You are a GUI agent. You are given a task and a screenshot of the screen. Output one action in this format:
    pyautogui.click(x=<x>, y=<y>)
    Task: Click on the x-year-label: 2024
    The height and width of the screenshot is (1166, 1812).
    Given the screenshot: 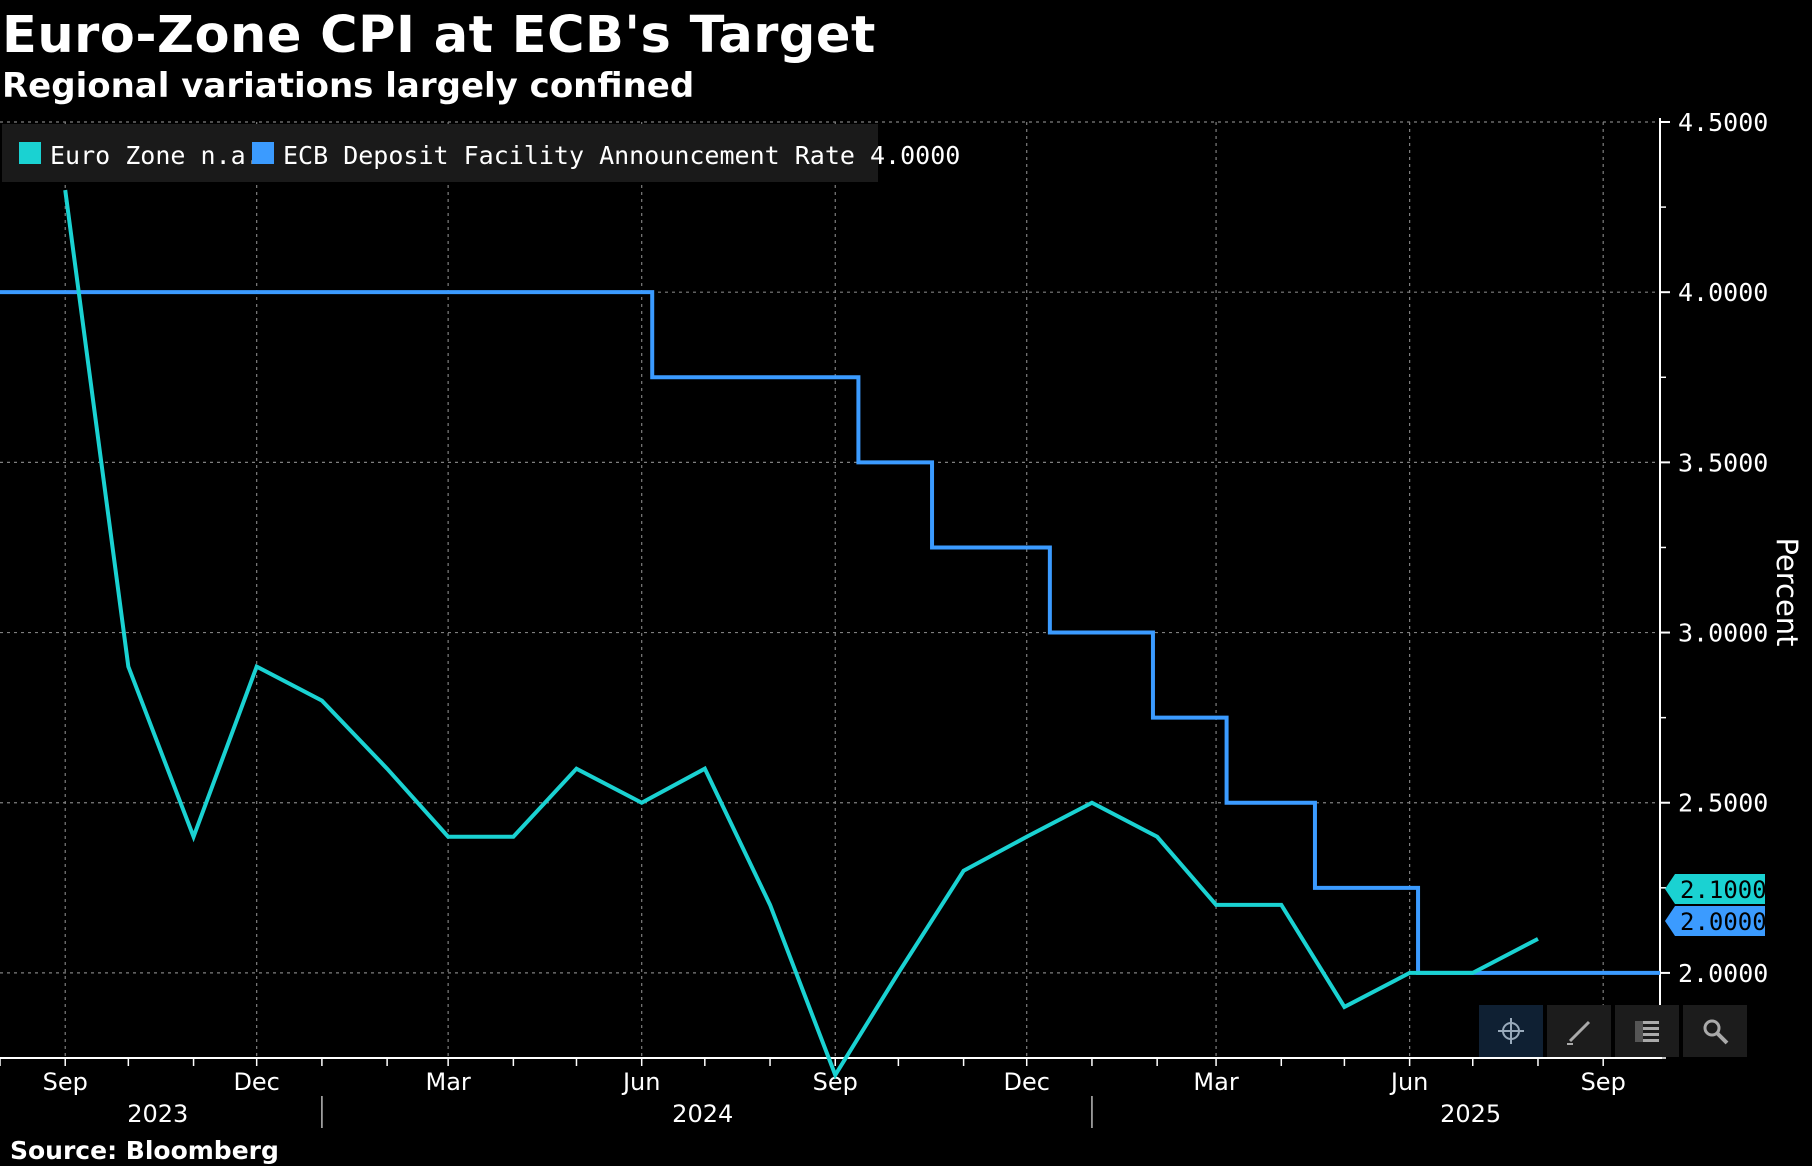 What is the action you would take?
    pyautogui.click(x=702, y=1114)
    